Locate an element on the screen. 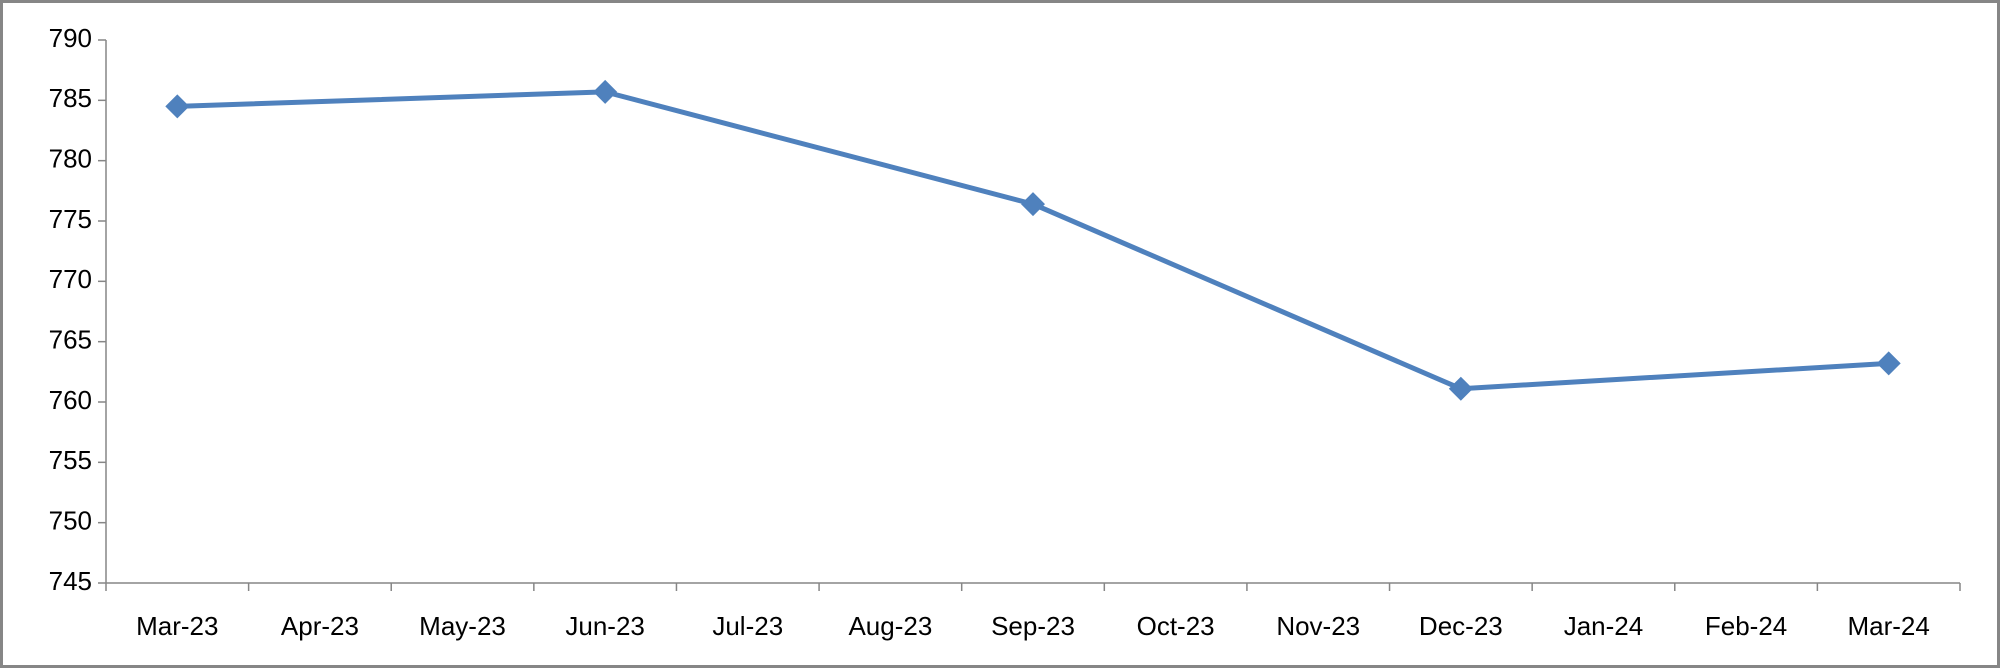  x-tick-label: Aug-23 is located at coordinates (890, 626).